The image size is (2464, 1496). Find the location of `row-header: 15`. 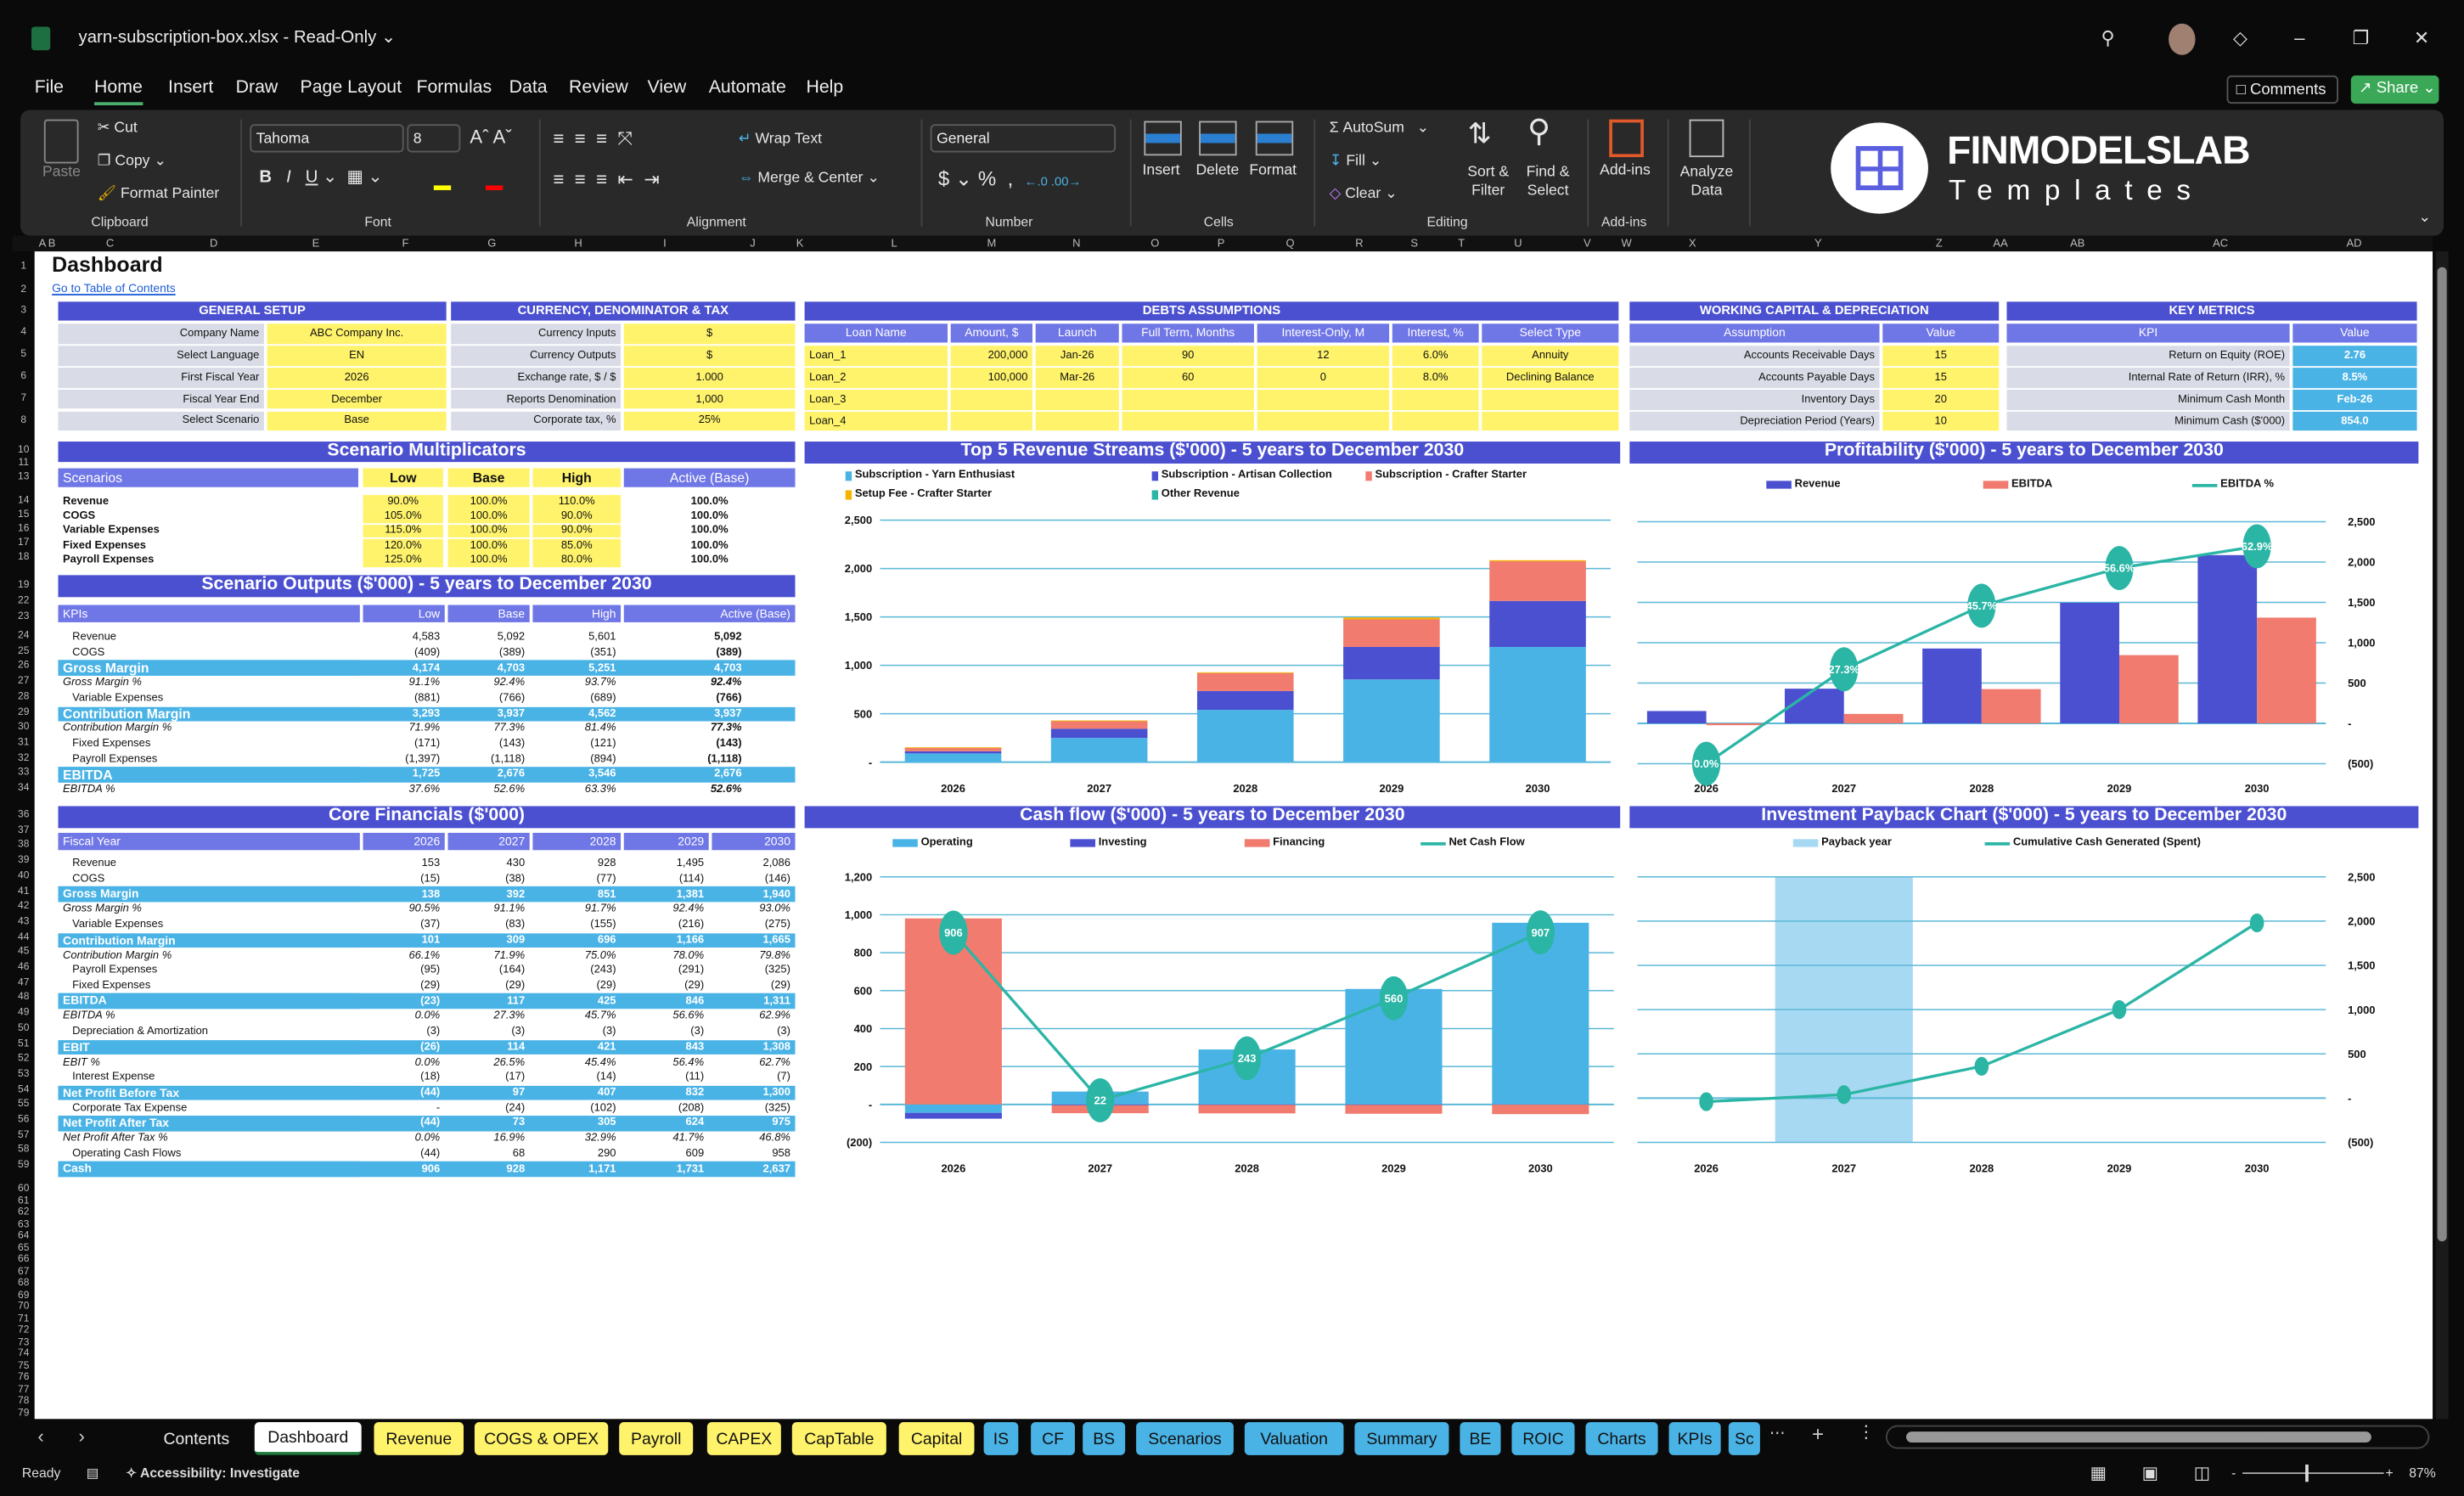

row-header: 15 is located at coordinates (24, 514).